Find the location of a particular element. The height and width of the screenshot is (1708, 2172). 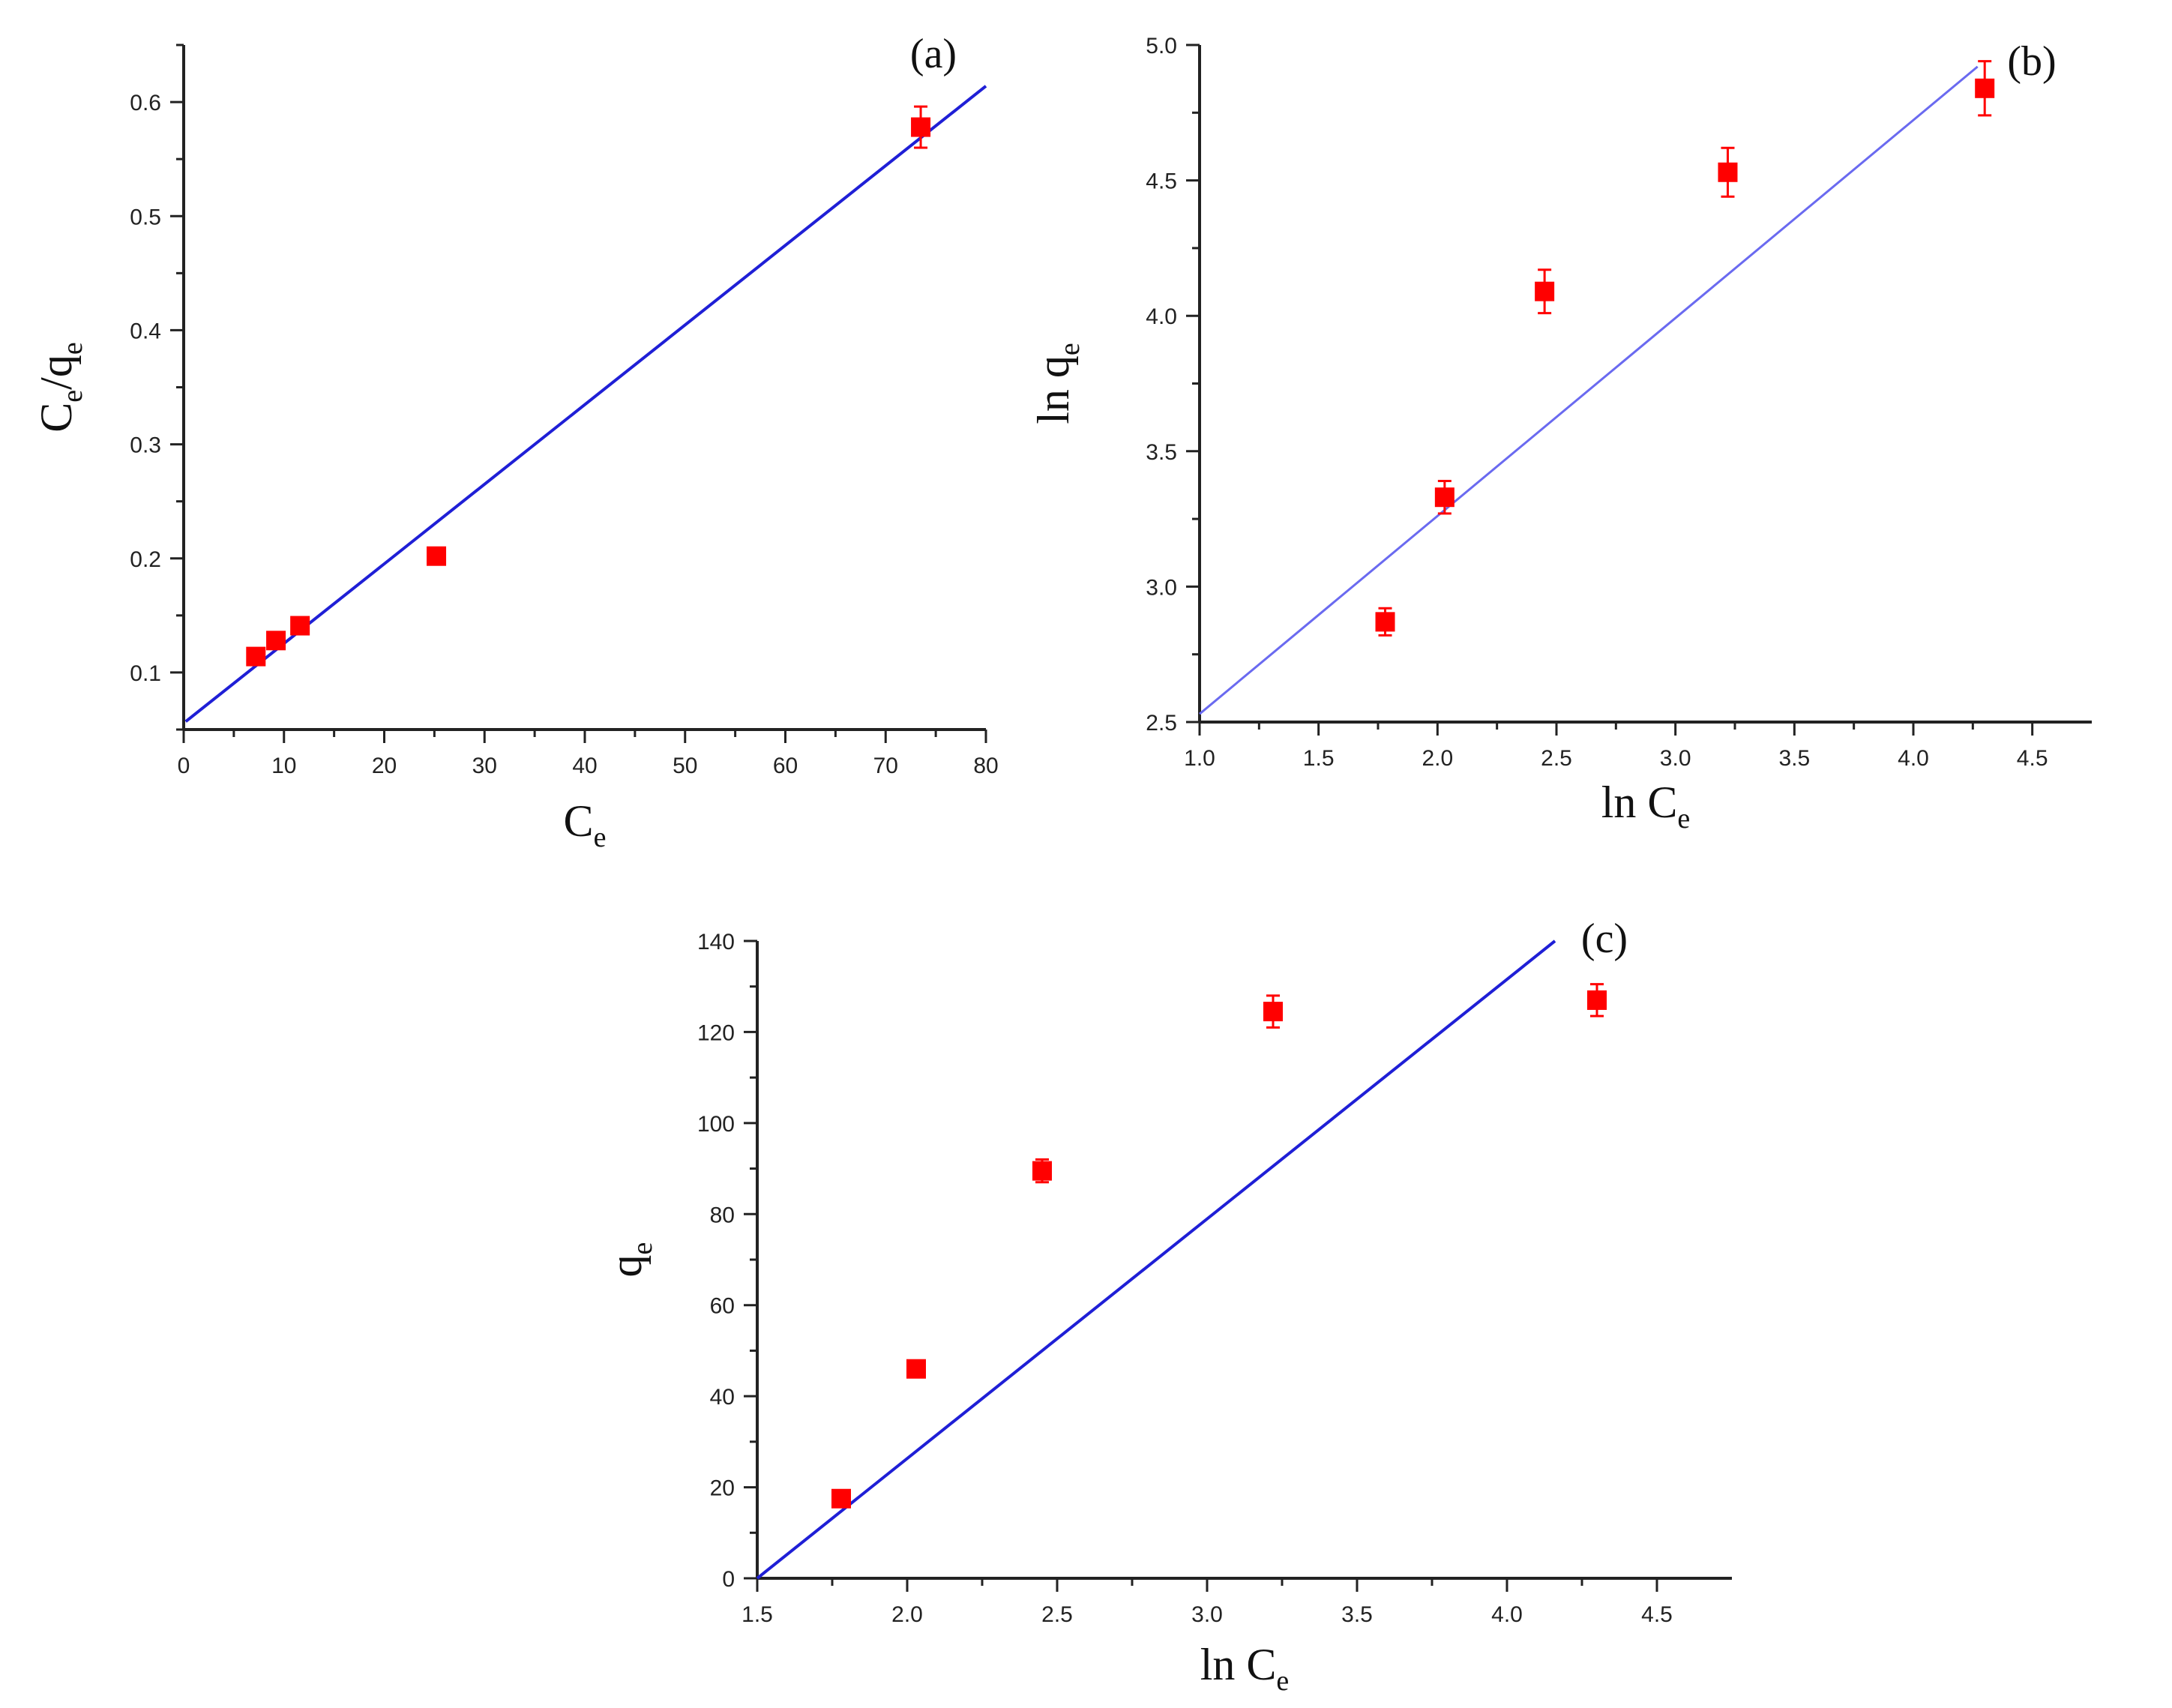

x-axis-label-main: C is located at coordinates (579, 821).